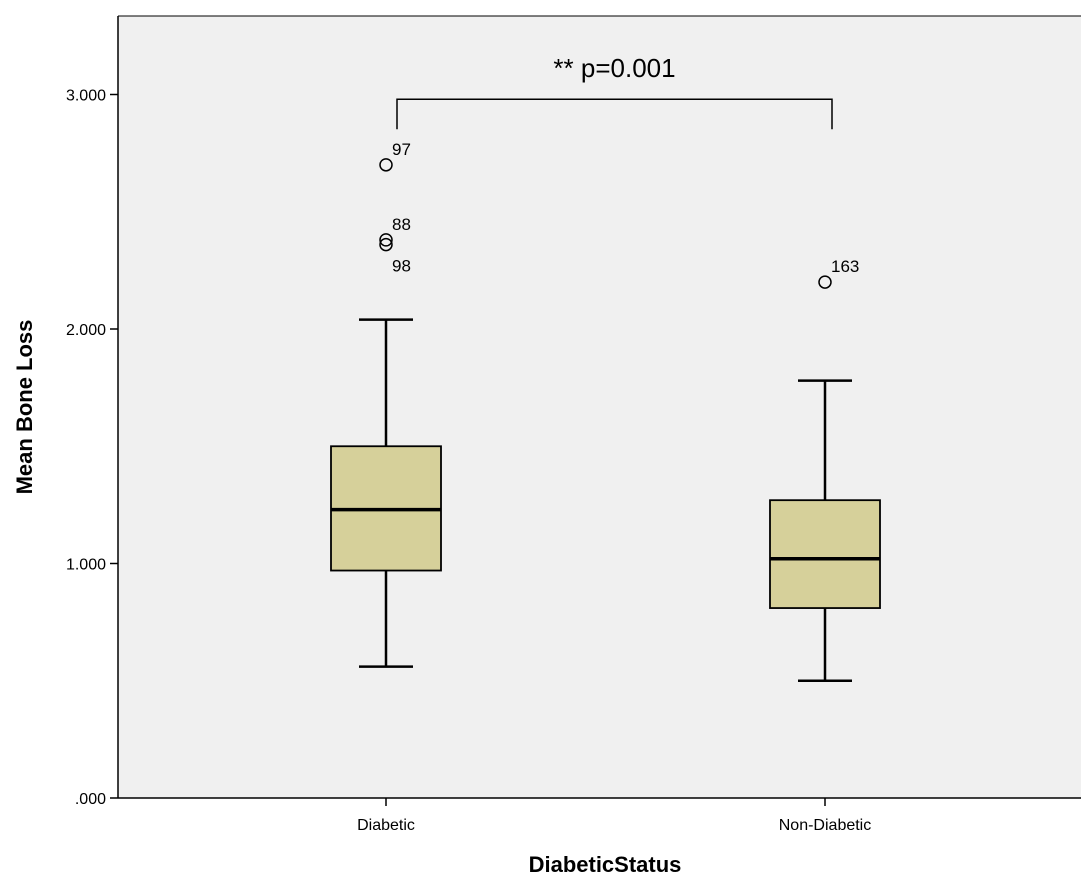 The image size is (1081, 876). What do you see at coordinates (845, 266) in the screenshot?
I see `outlier-label: 163` at bounding box center [845, 266].